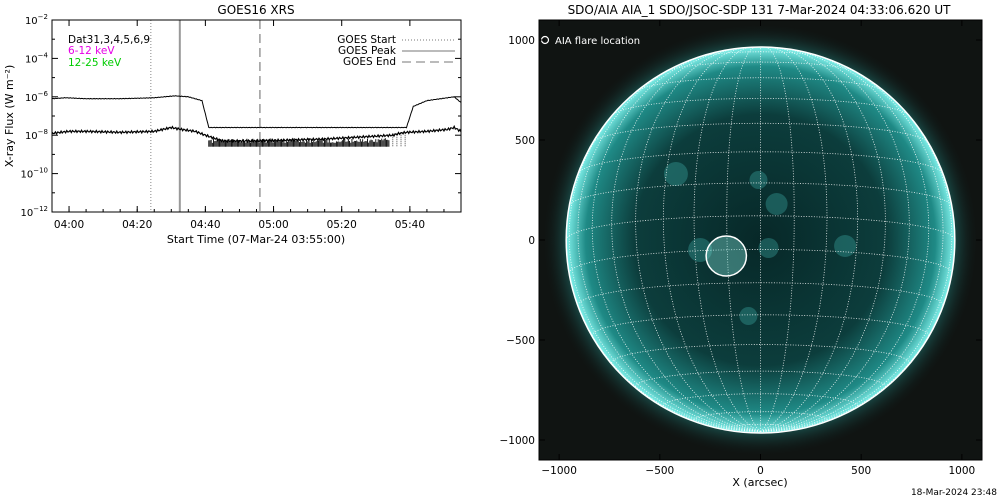 Image resolution: width=1000 pixels, height=500 pixels. Describe the element at coordinates (861, 471) in the screenshot. I see `aia-x-tick-label: 500` at that location.